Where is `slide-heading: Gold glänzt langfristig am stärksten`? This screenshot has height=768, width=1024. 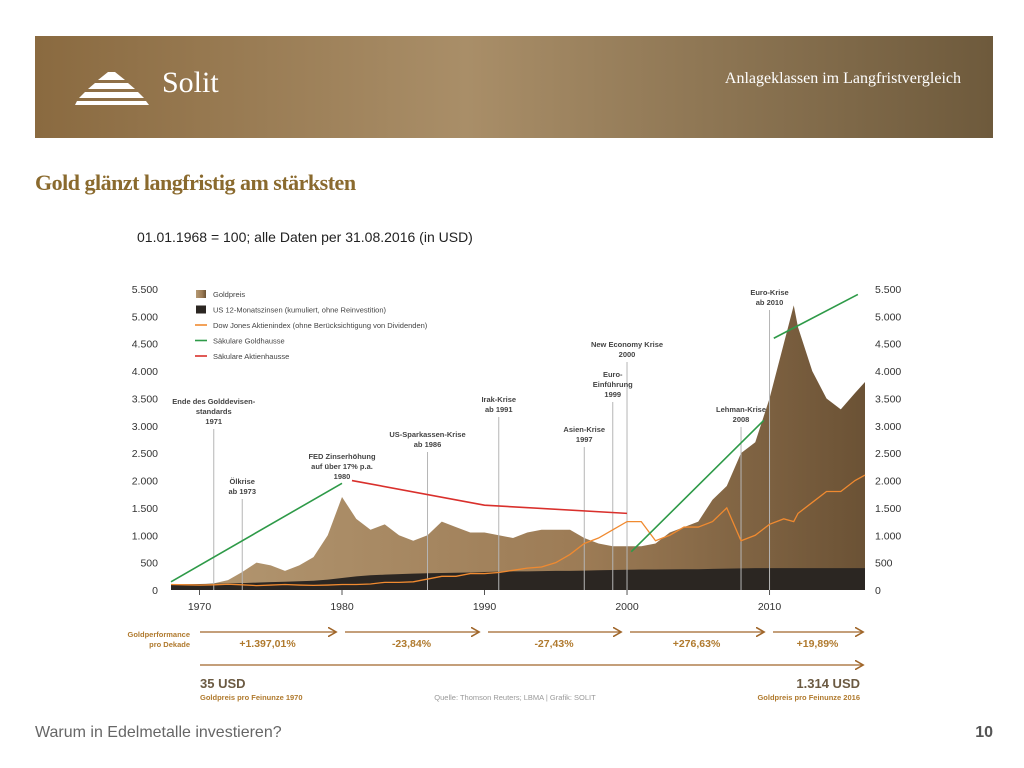 slide-heading: Gold glänzt langfristig am stärksten is located at coordinates (195, 182).